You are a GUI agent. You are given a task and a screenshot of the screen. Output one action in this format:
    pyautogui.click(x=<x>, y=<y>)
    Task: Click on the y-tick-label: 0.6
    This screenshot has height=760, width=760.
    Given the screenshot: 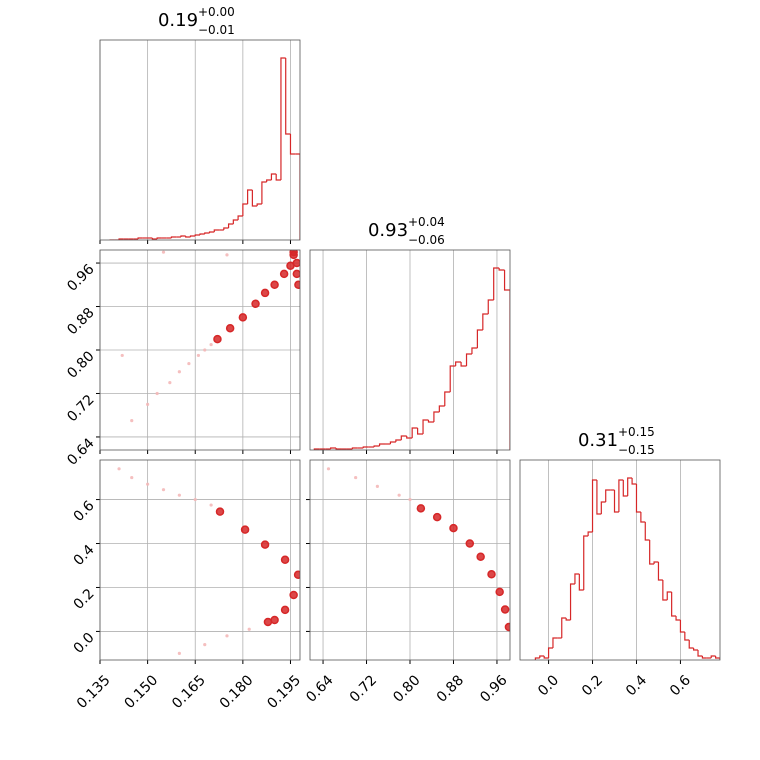 What is the action you would take?
    pyautogui.click(x=84, y=511)
    